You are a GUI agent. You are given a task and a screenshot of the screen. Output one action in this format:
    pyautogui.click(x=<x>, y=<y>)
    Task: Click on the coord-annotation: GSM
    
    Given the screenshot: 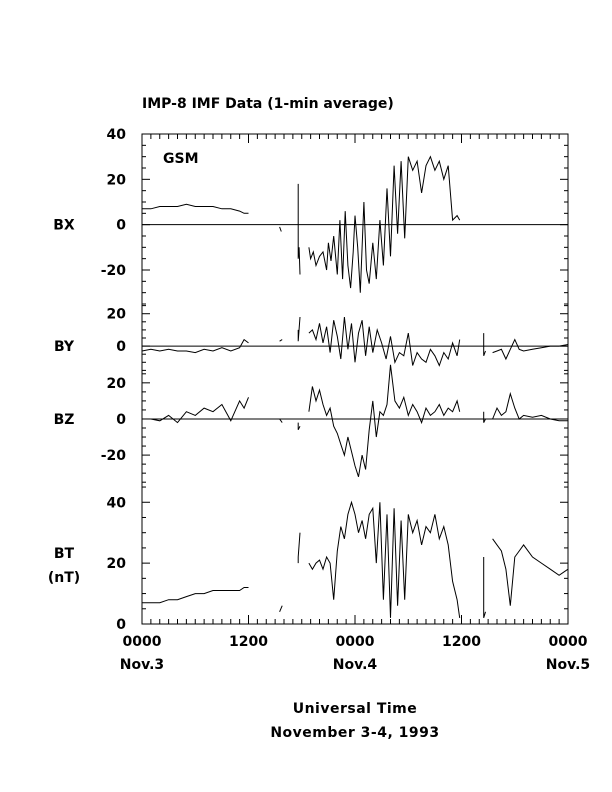 What is the action you would take?
    pyautogui.click(x=181, y=159)
    